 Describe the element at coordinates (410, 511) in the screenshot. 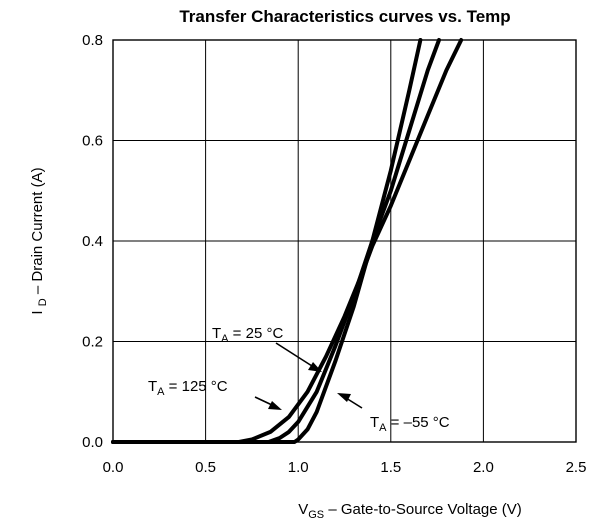

I see `x-axis-label: VGS – Gate-to-Source Voltage (V)` at that location.